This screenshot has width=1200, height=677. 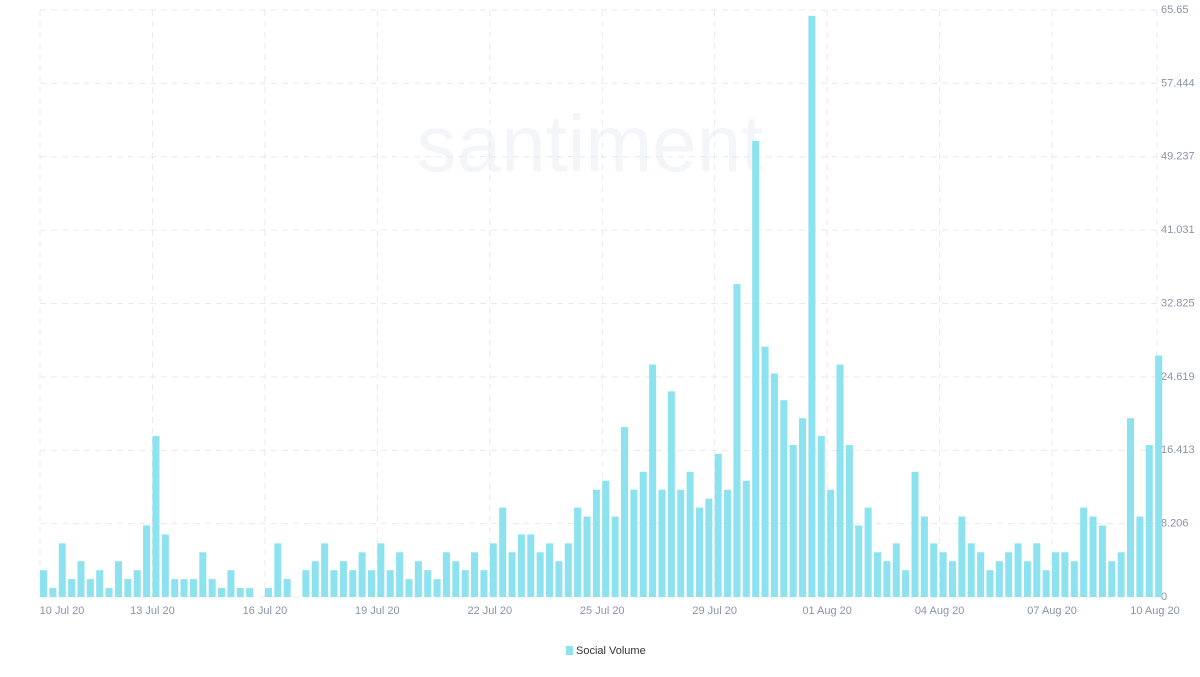 What do you see at coordinates (1178, 450) in the screenshot?
I see `y-tick-label: 16.413` at bounding box center [1178, 450].